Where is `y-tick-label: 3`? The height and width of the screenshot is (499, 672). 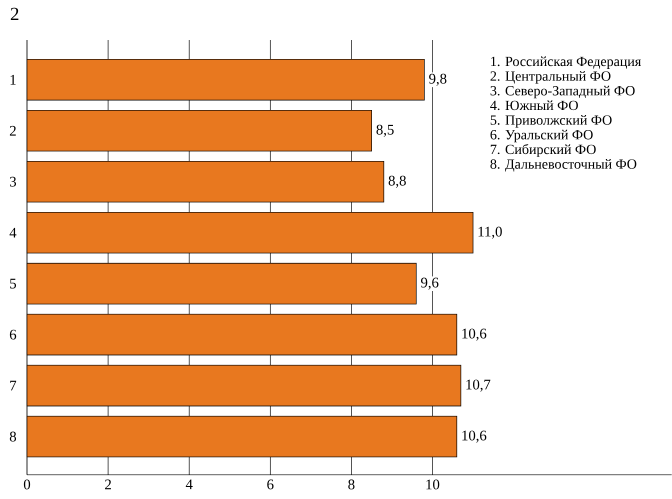
y-tick-label: 3 is located at coordinates (13, 181).